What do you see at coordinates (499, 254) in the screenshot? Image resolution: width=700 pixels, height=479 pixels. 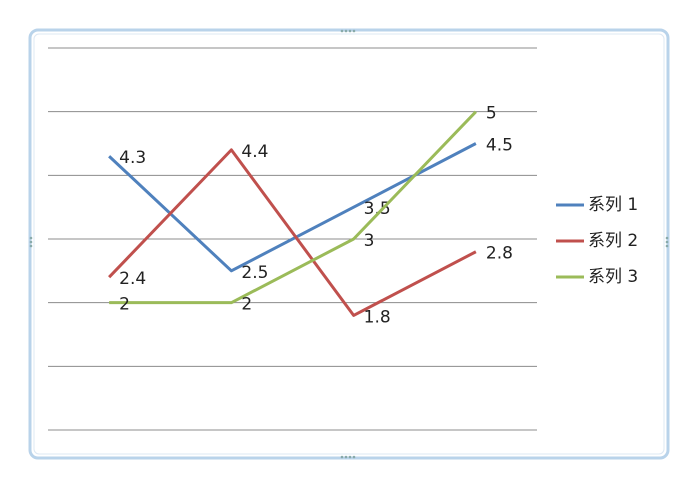 I see `data-label: 2.8` at bounding box center [499, 254].